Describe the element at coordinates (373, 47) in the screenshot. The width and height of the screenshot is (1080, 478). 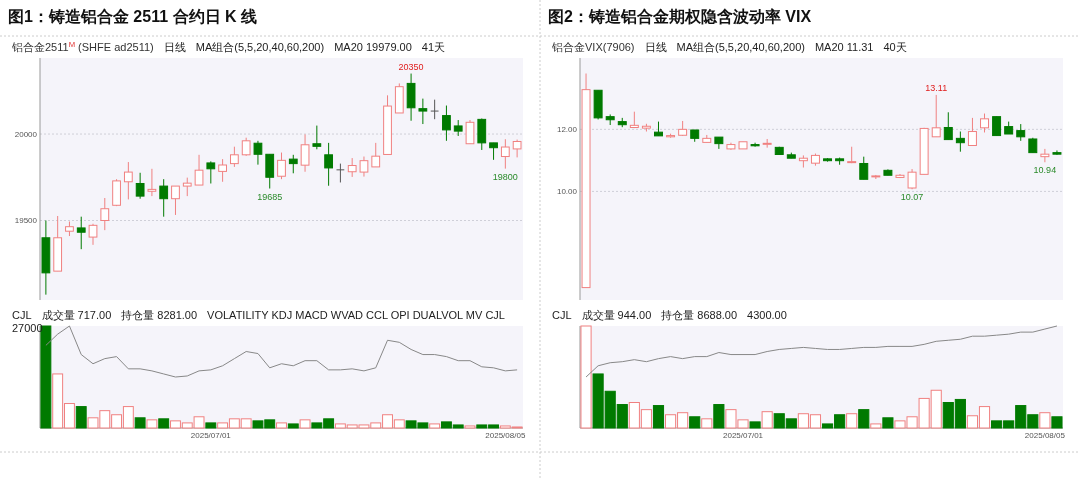
I see `text: MA20 19979.00` at that location.